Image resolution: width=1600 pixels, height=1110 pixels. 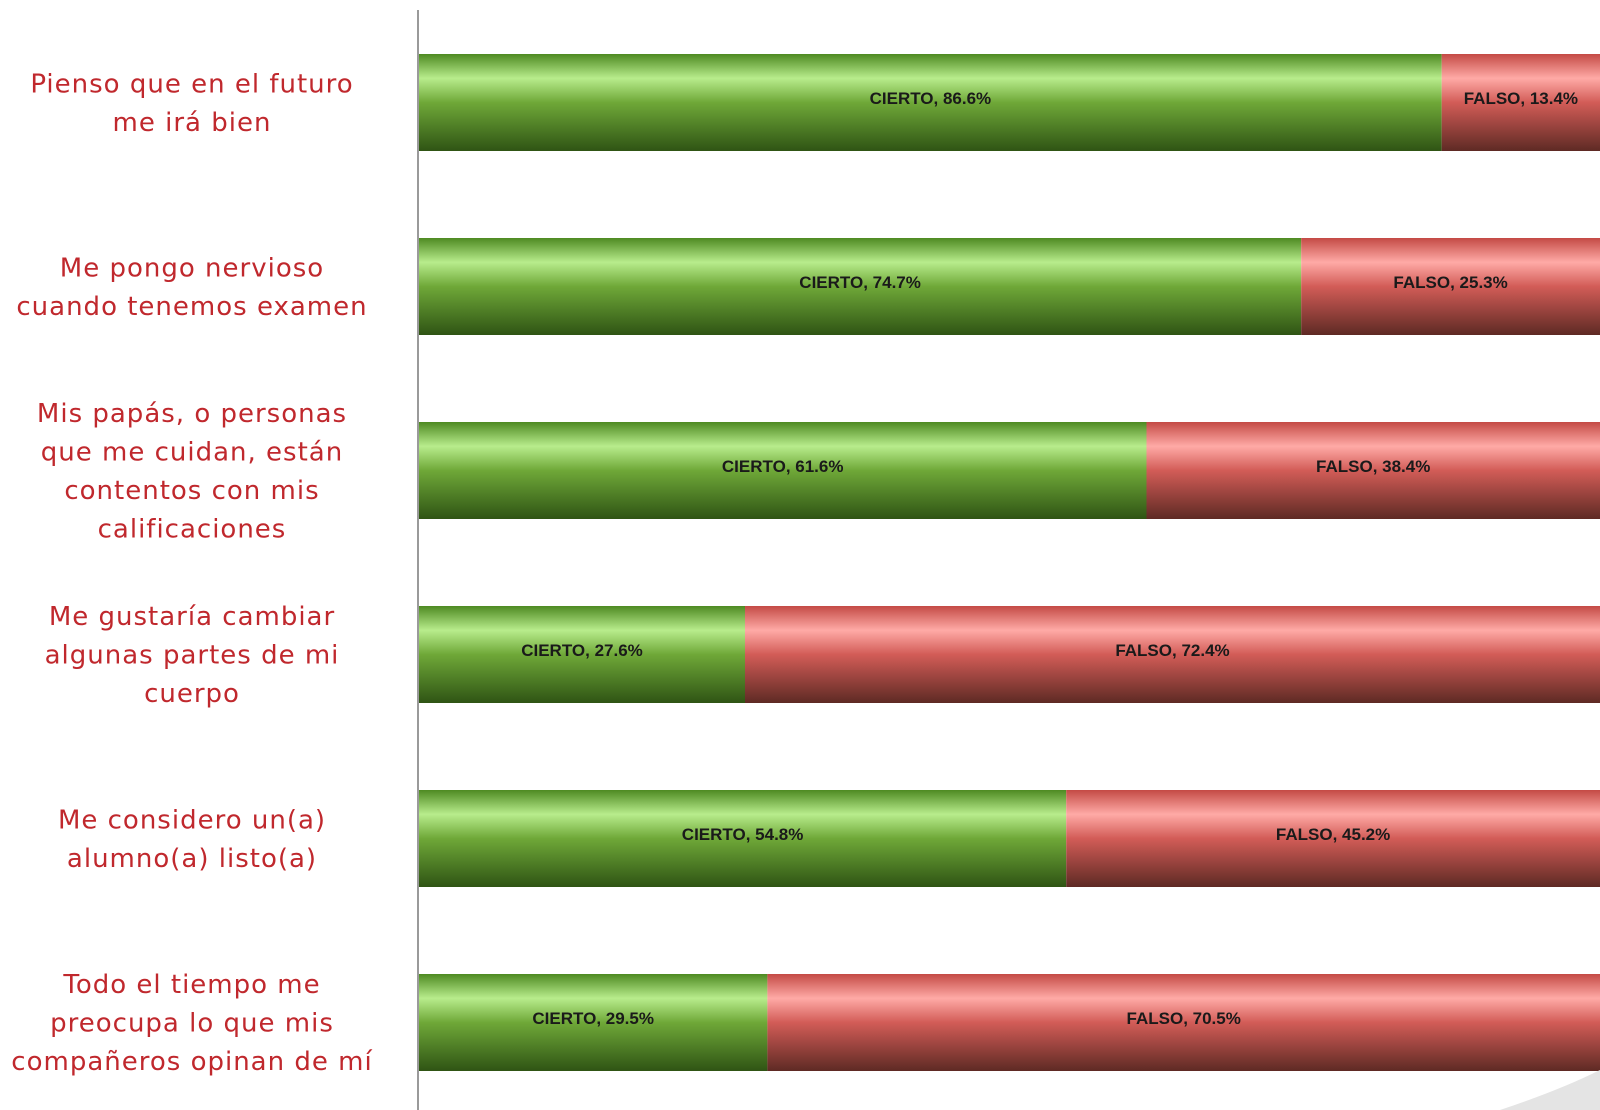 What do you see at coordinates (192, 414) in the screenshot?
I see `category-label-line: Mis papás, o personas` at bounding box center [192, 414].